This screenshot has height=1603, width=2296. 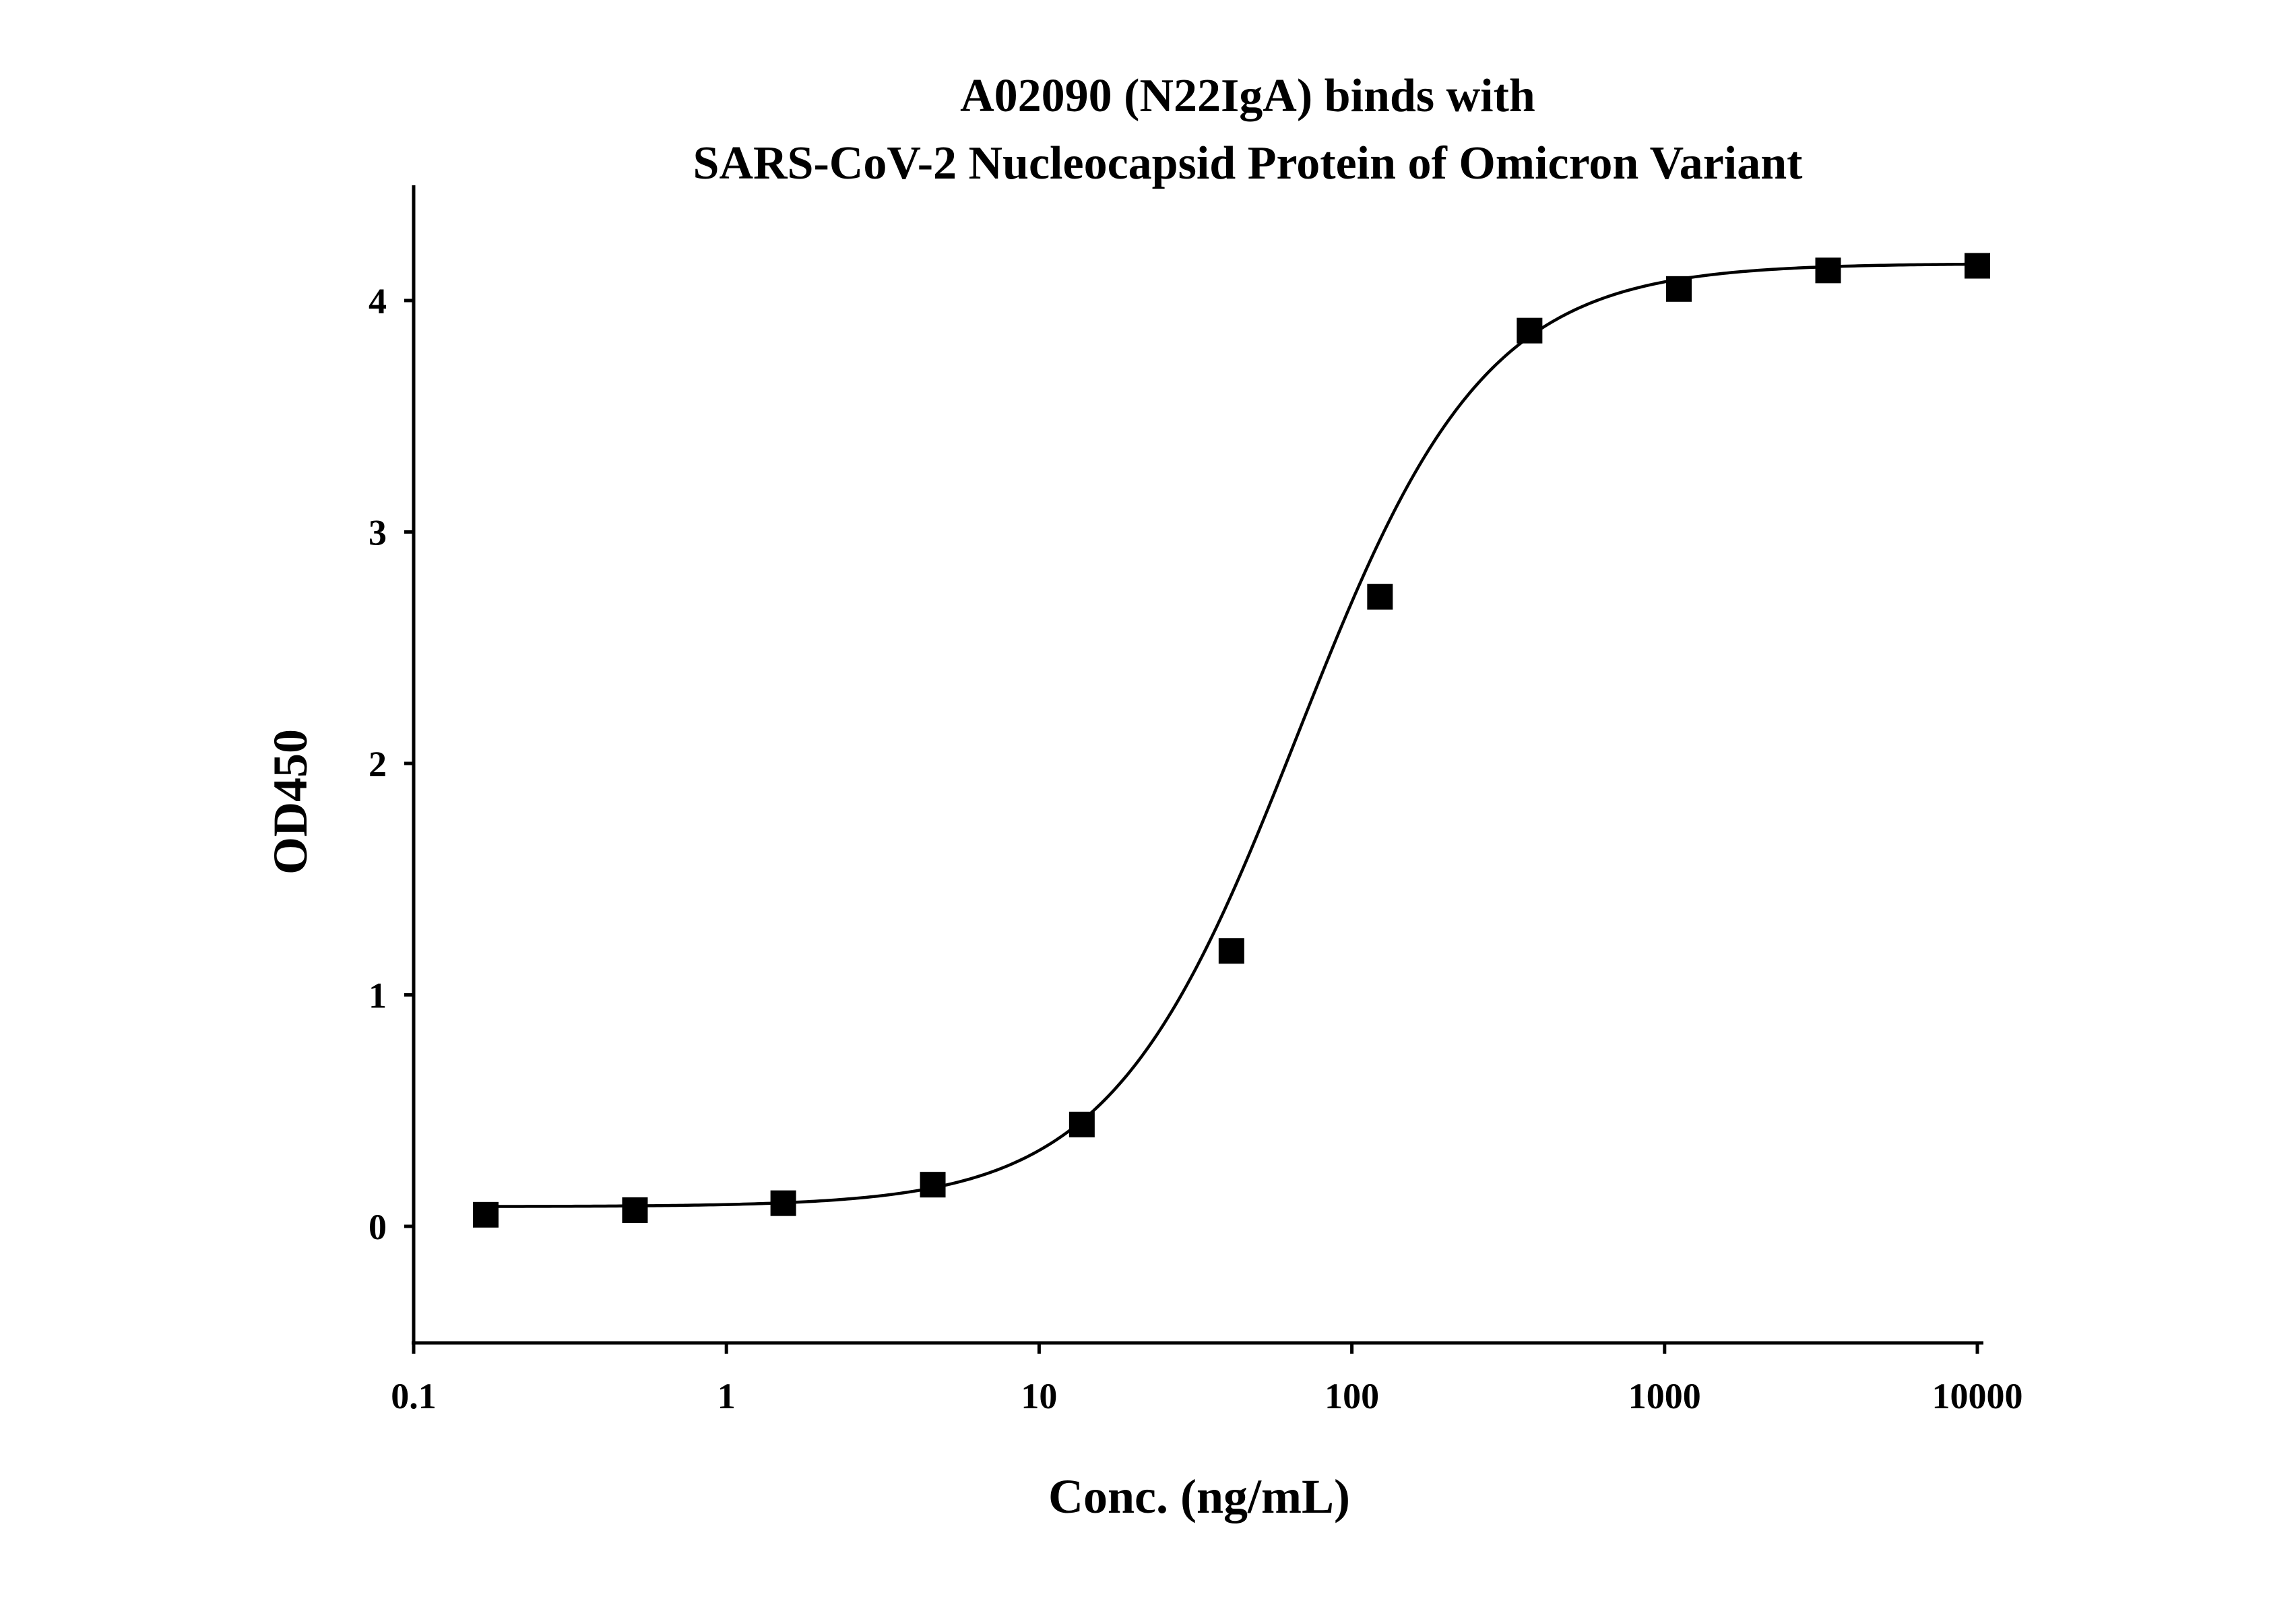 I want to click on y-tick-label: 1, so click(x=378, y=996).